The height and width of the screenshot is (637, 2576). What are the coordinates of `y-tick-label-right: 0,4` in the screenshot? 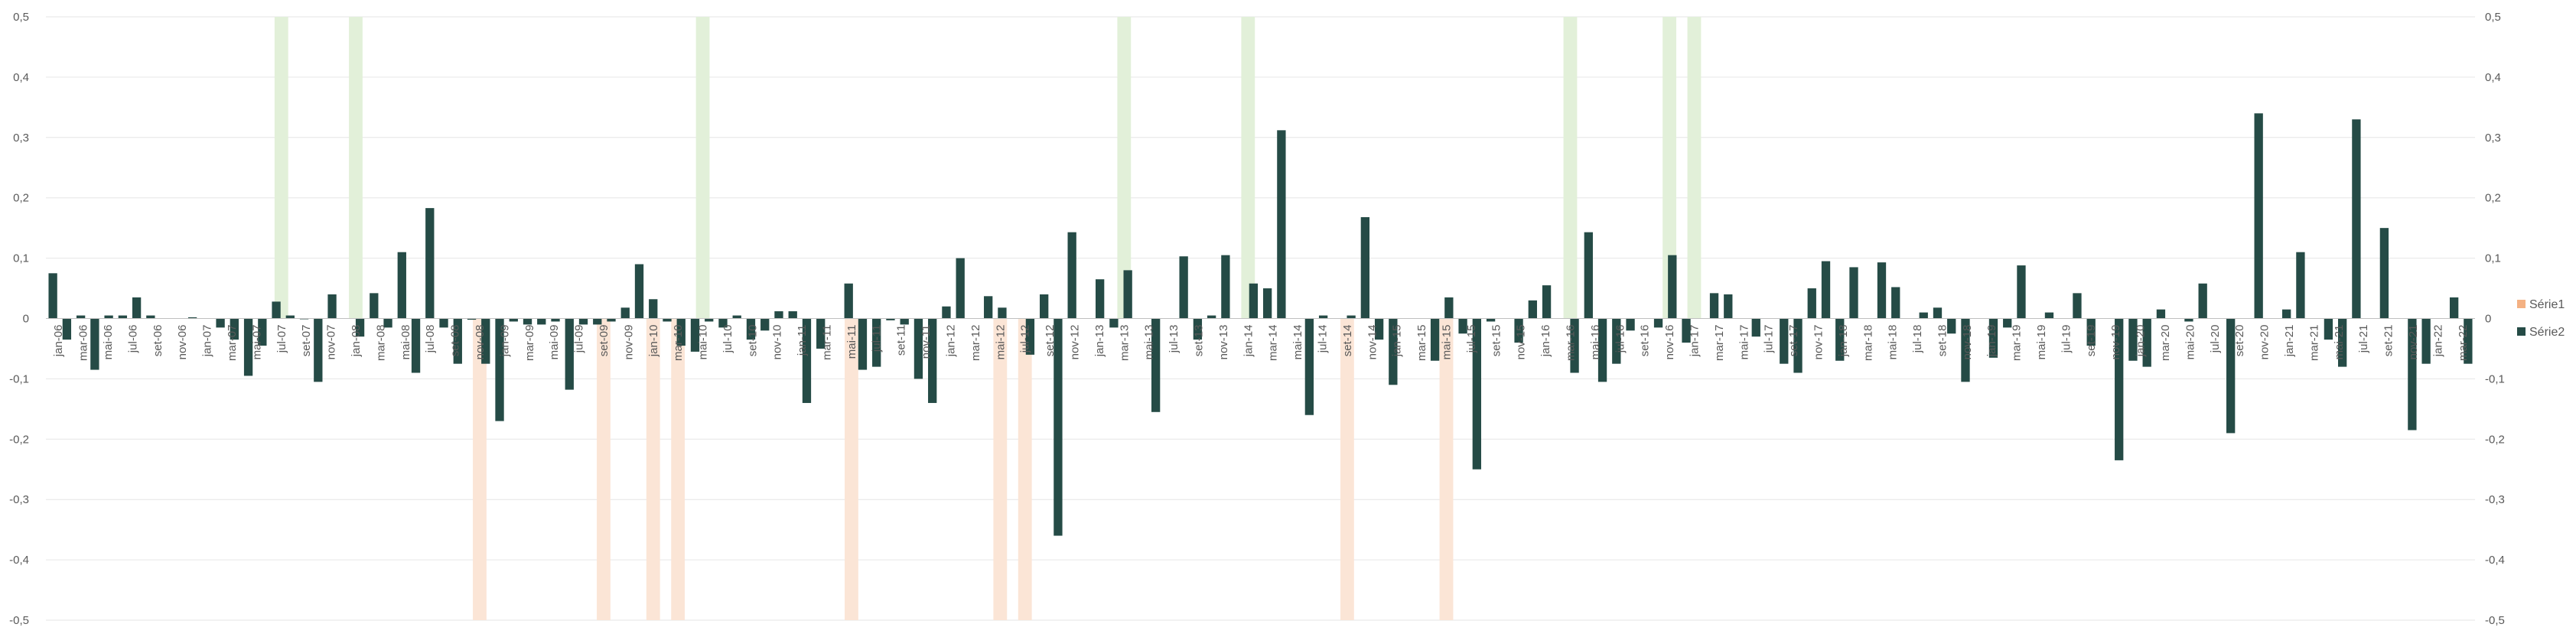 It's located at (2493, 77).